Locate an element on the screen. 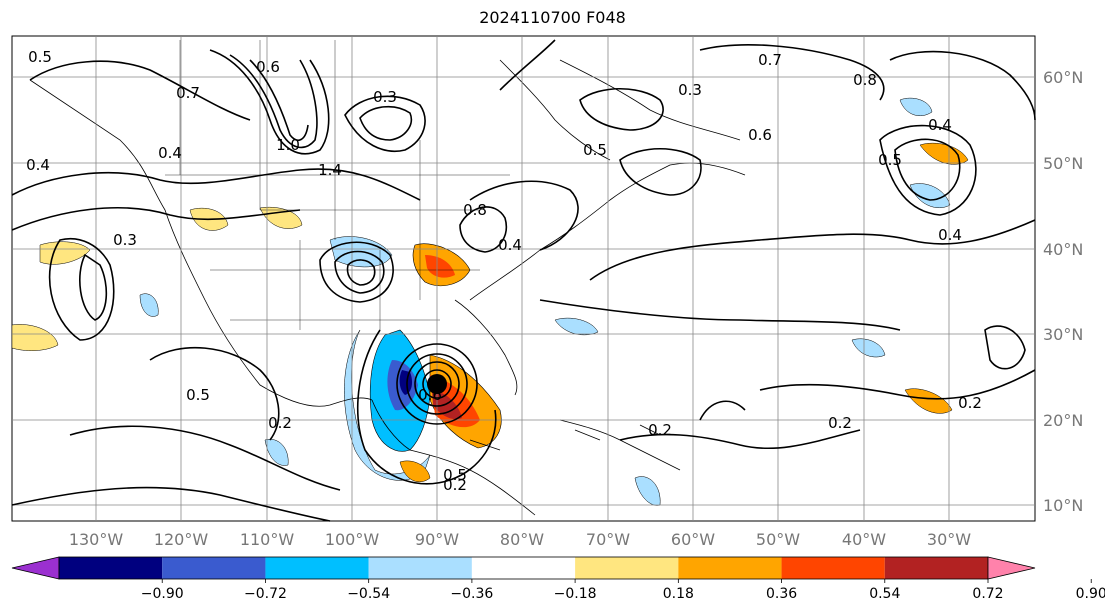 Image resolution: width=1105 pixels, height=615 pixels. longitude-label: 70°W is located at coordinates (608, 539).